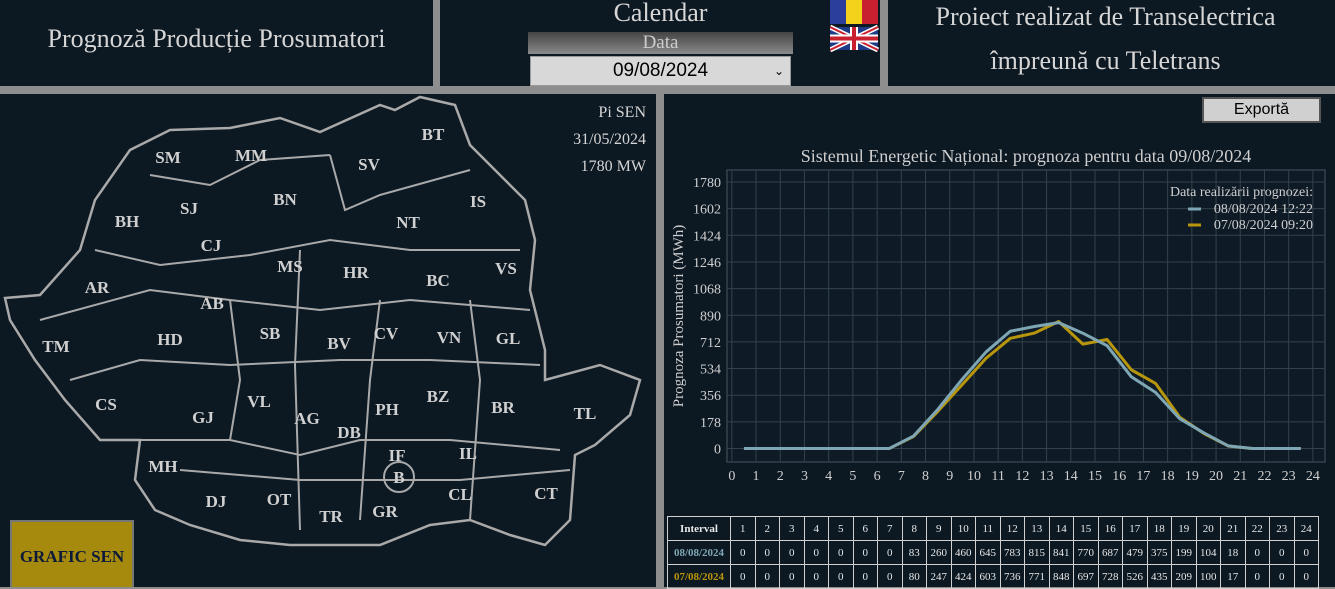 The width and height of the screenshot is (1335, 589). I want to click on project-line: Proiect realizat de Transelectrica, so click(1105, 16).